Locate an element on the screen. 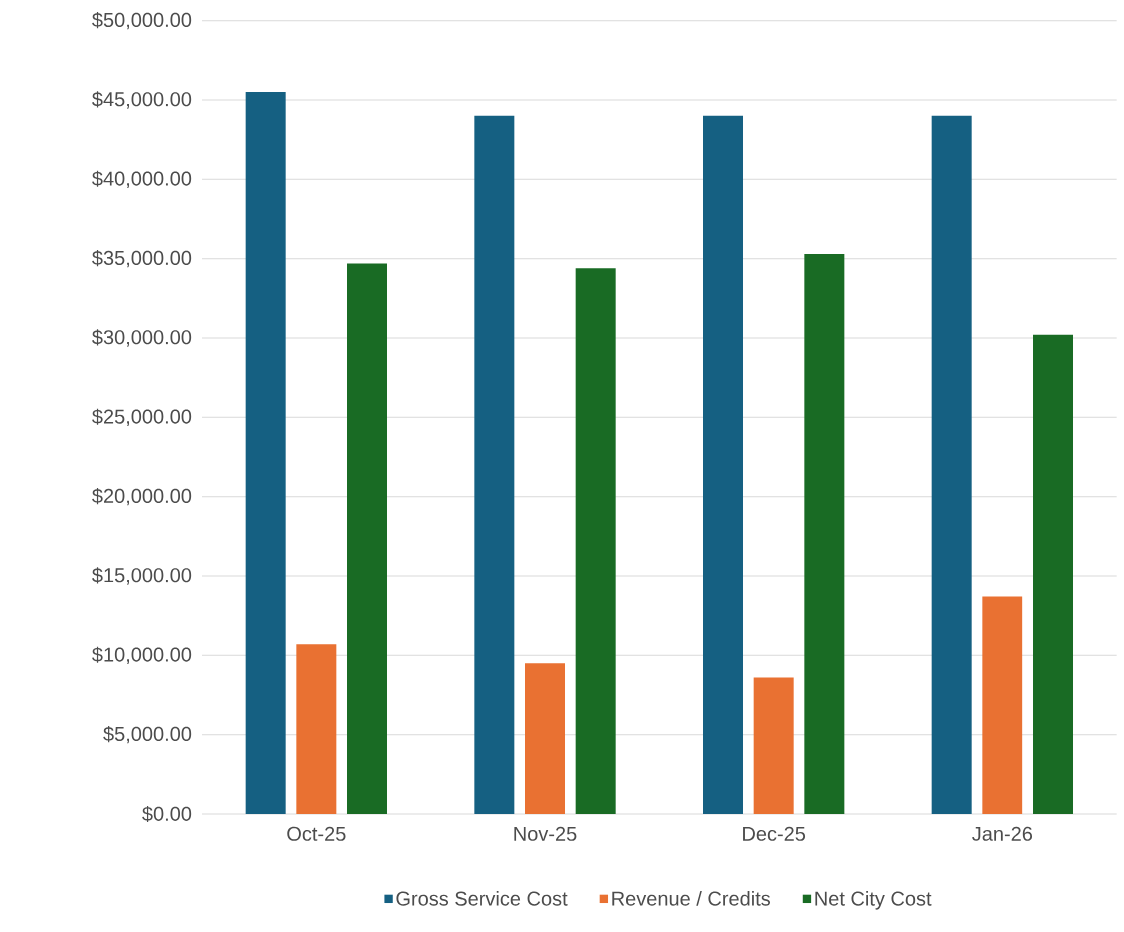 The height and width of the screenshot is (932, 1124). y-tick-label: $5,000.00 is located at coordinates (147, 734).